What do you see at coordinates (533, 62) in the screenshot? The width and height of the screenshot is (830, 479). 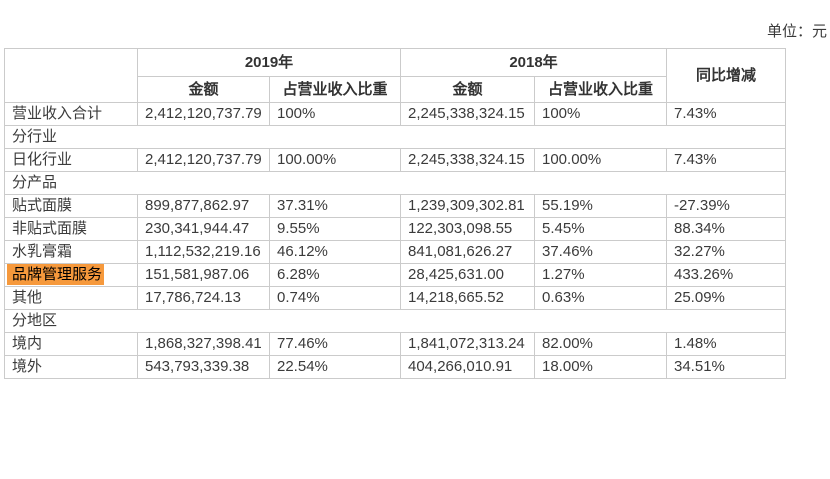 I see `header-year-2018: 2018年` at bounding box center [533, 62].